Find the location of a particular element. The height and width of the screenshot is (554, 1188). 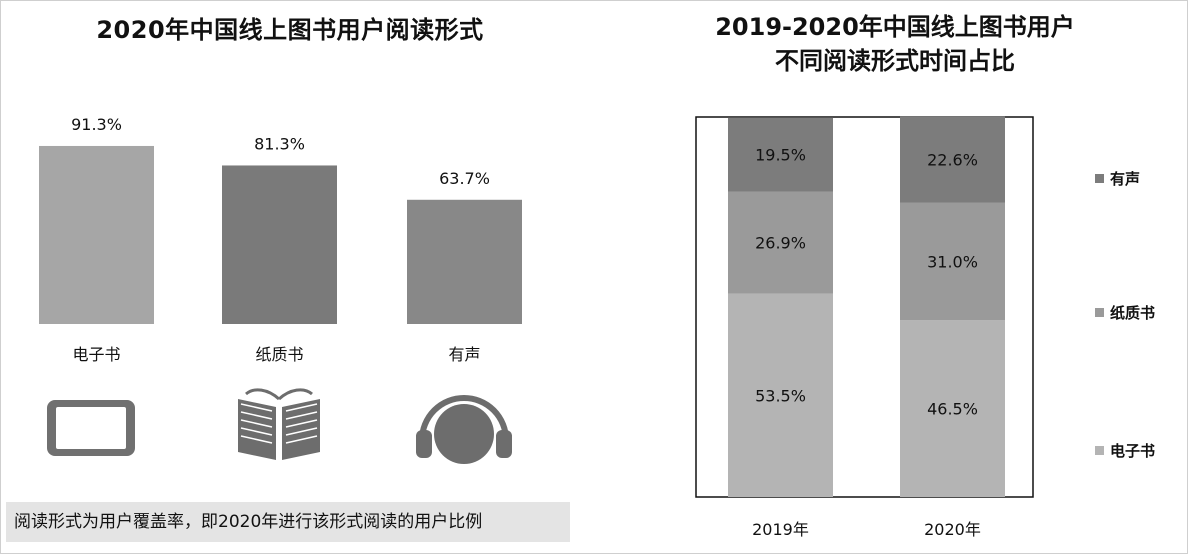

legend-label-audio: 有声 is located at coordinates (1125, 179).